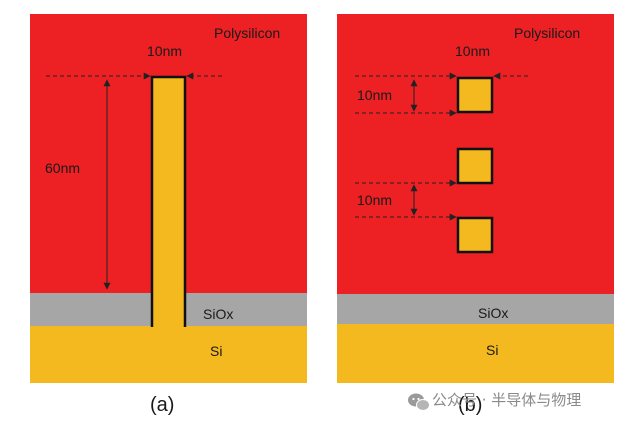  What do you see at coordinates (374, 95) in the screenshot?
I see `spacing-label-1: 10nm` at bounding box center [374, 95].